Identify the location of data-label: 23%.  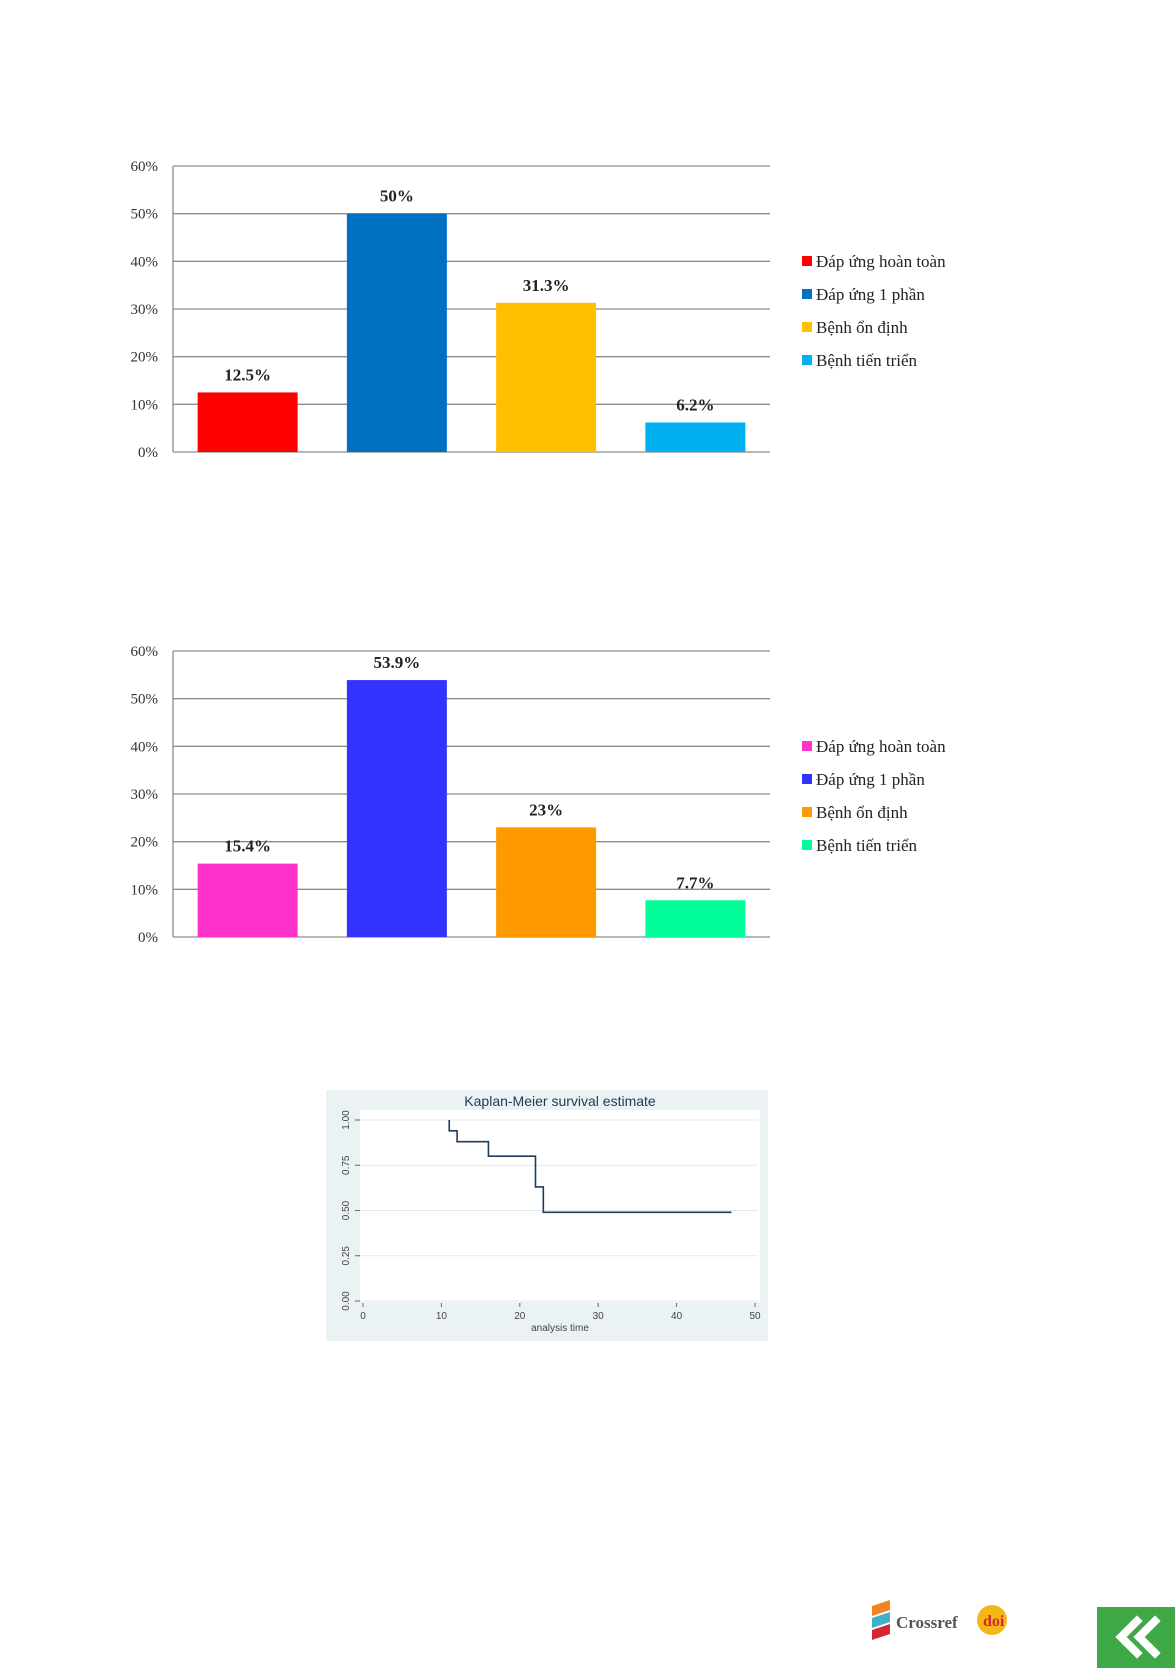
(546, 809).